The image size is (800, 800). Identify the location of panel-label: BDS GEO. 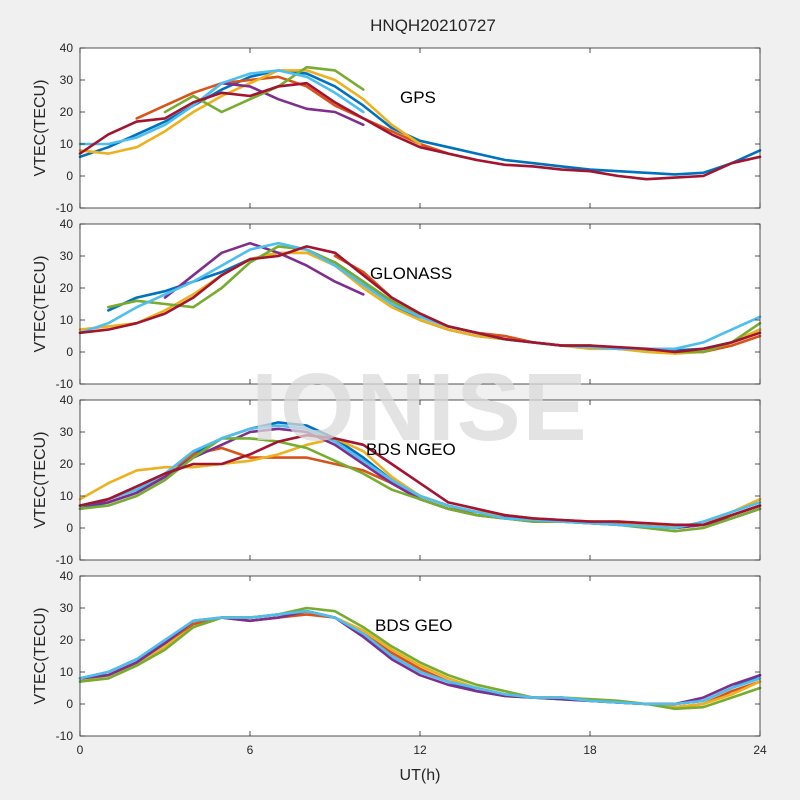
(413, 625).